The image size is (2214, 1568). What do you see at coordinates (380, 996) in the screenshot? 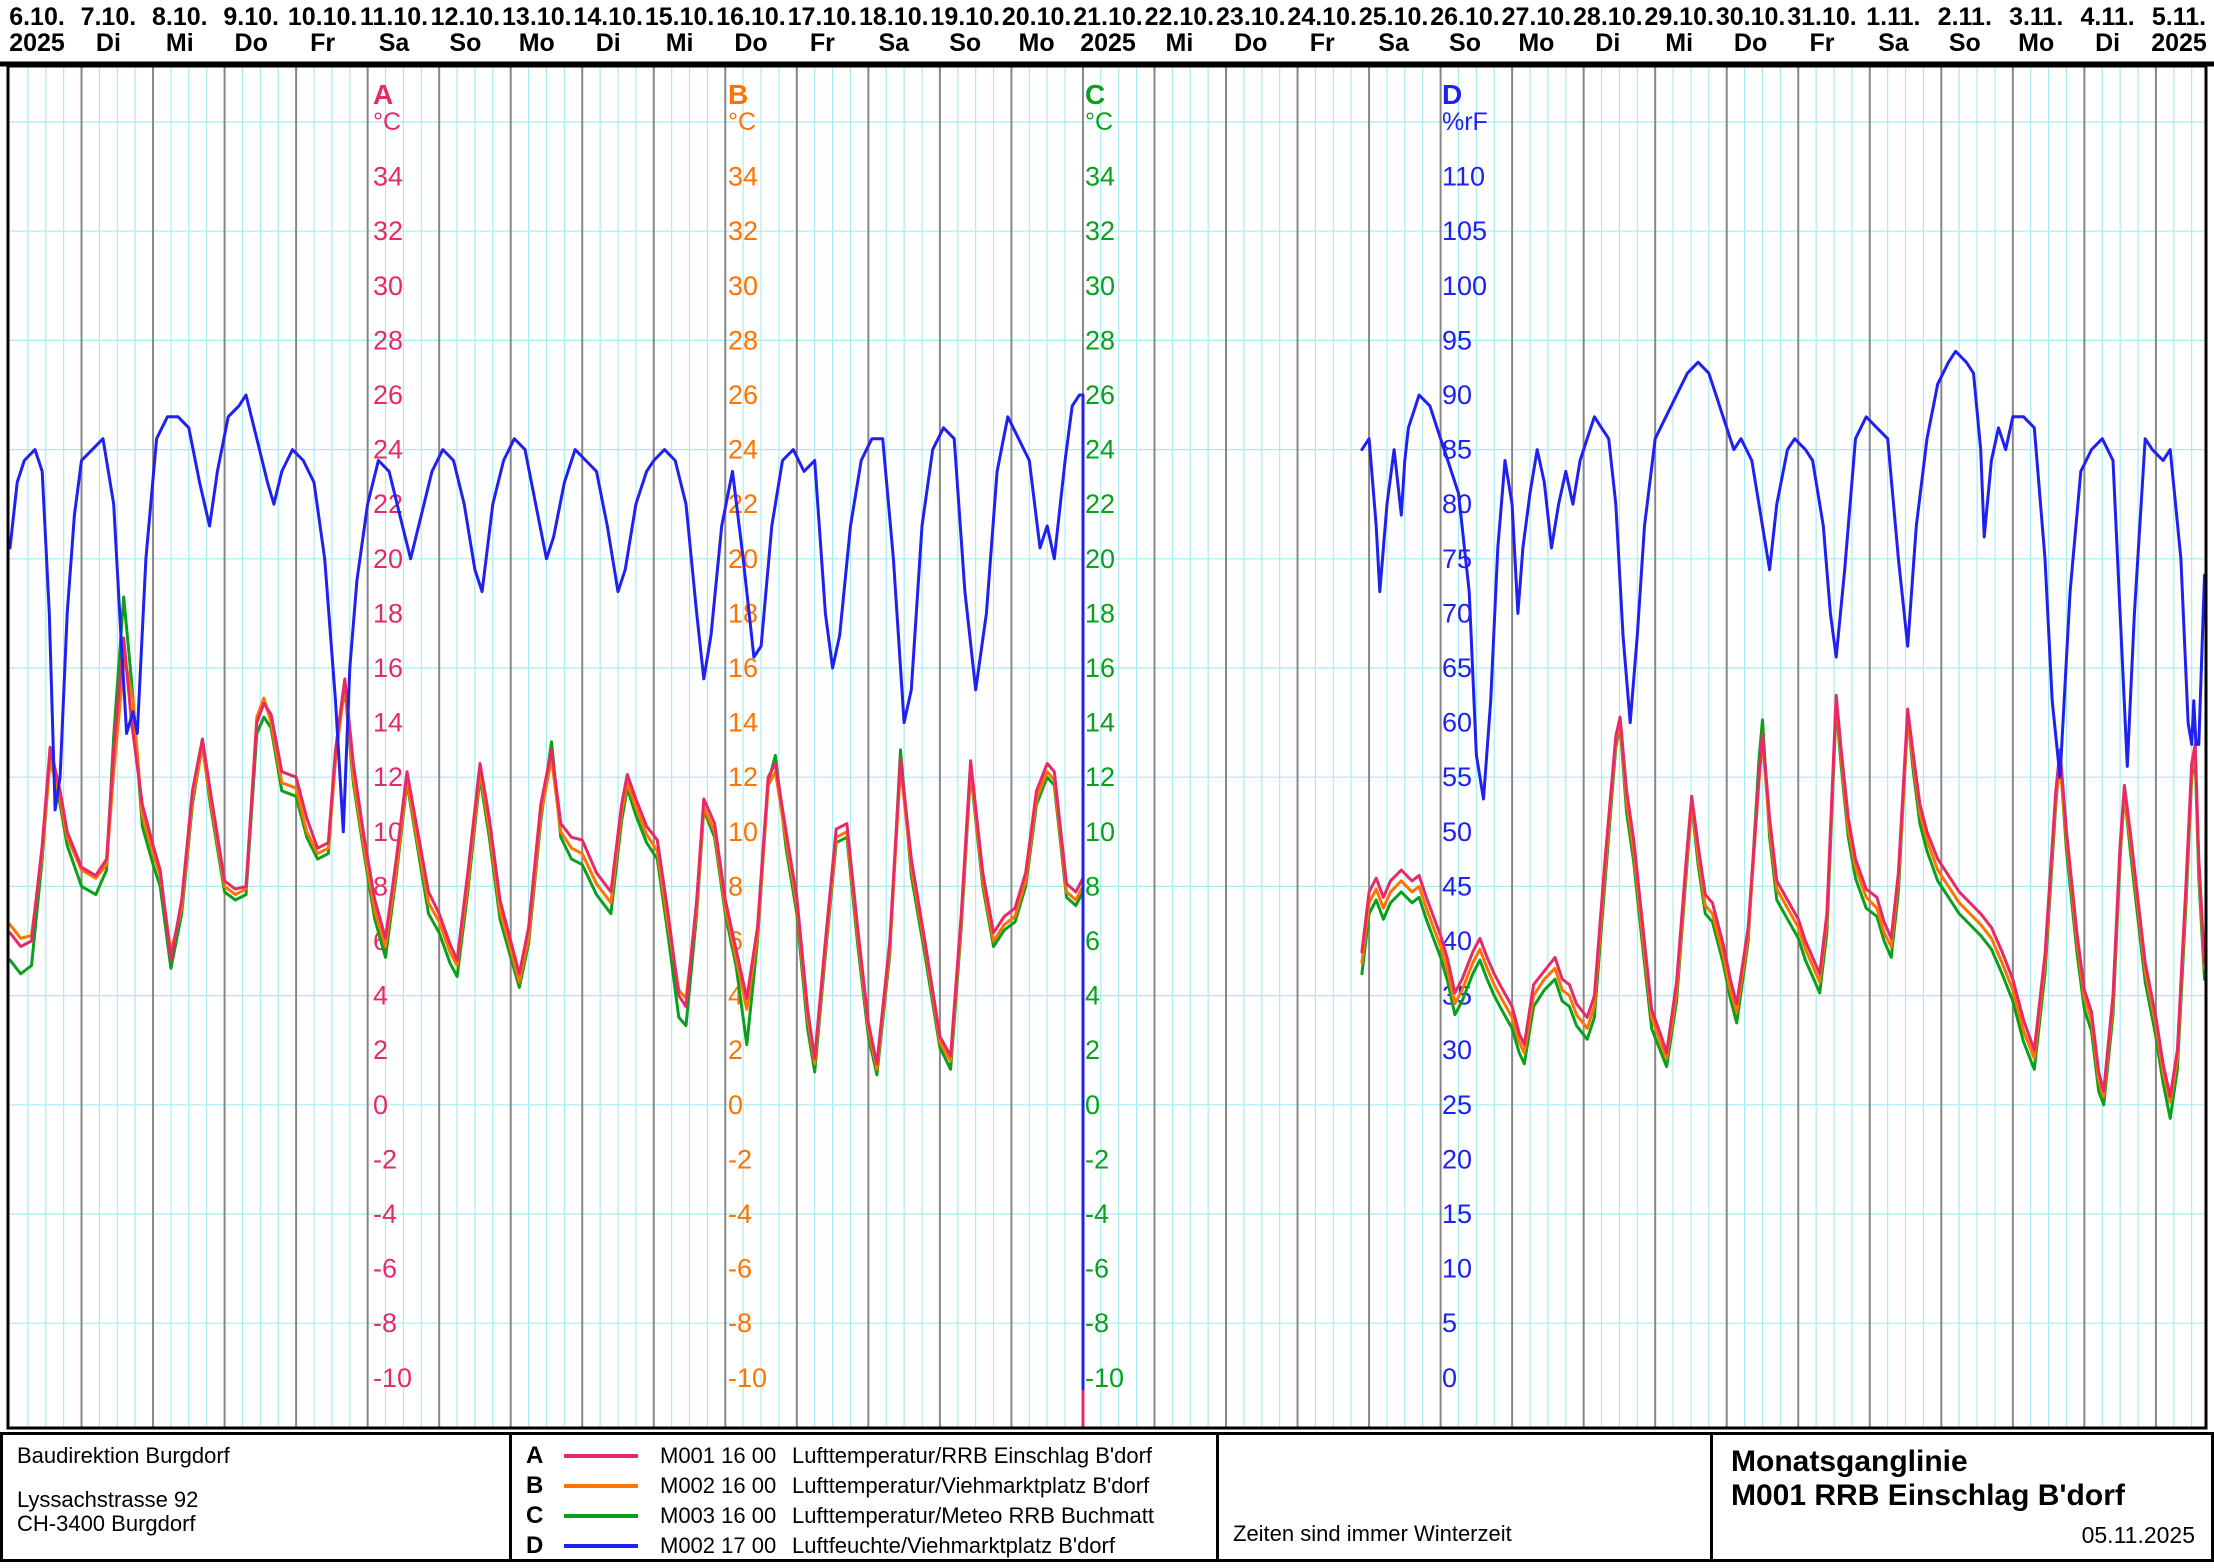
I see `axis-A-label: 4` at bounding box center [380, 996].